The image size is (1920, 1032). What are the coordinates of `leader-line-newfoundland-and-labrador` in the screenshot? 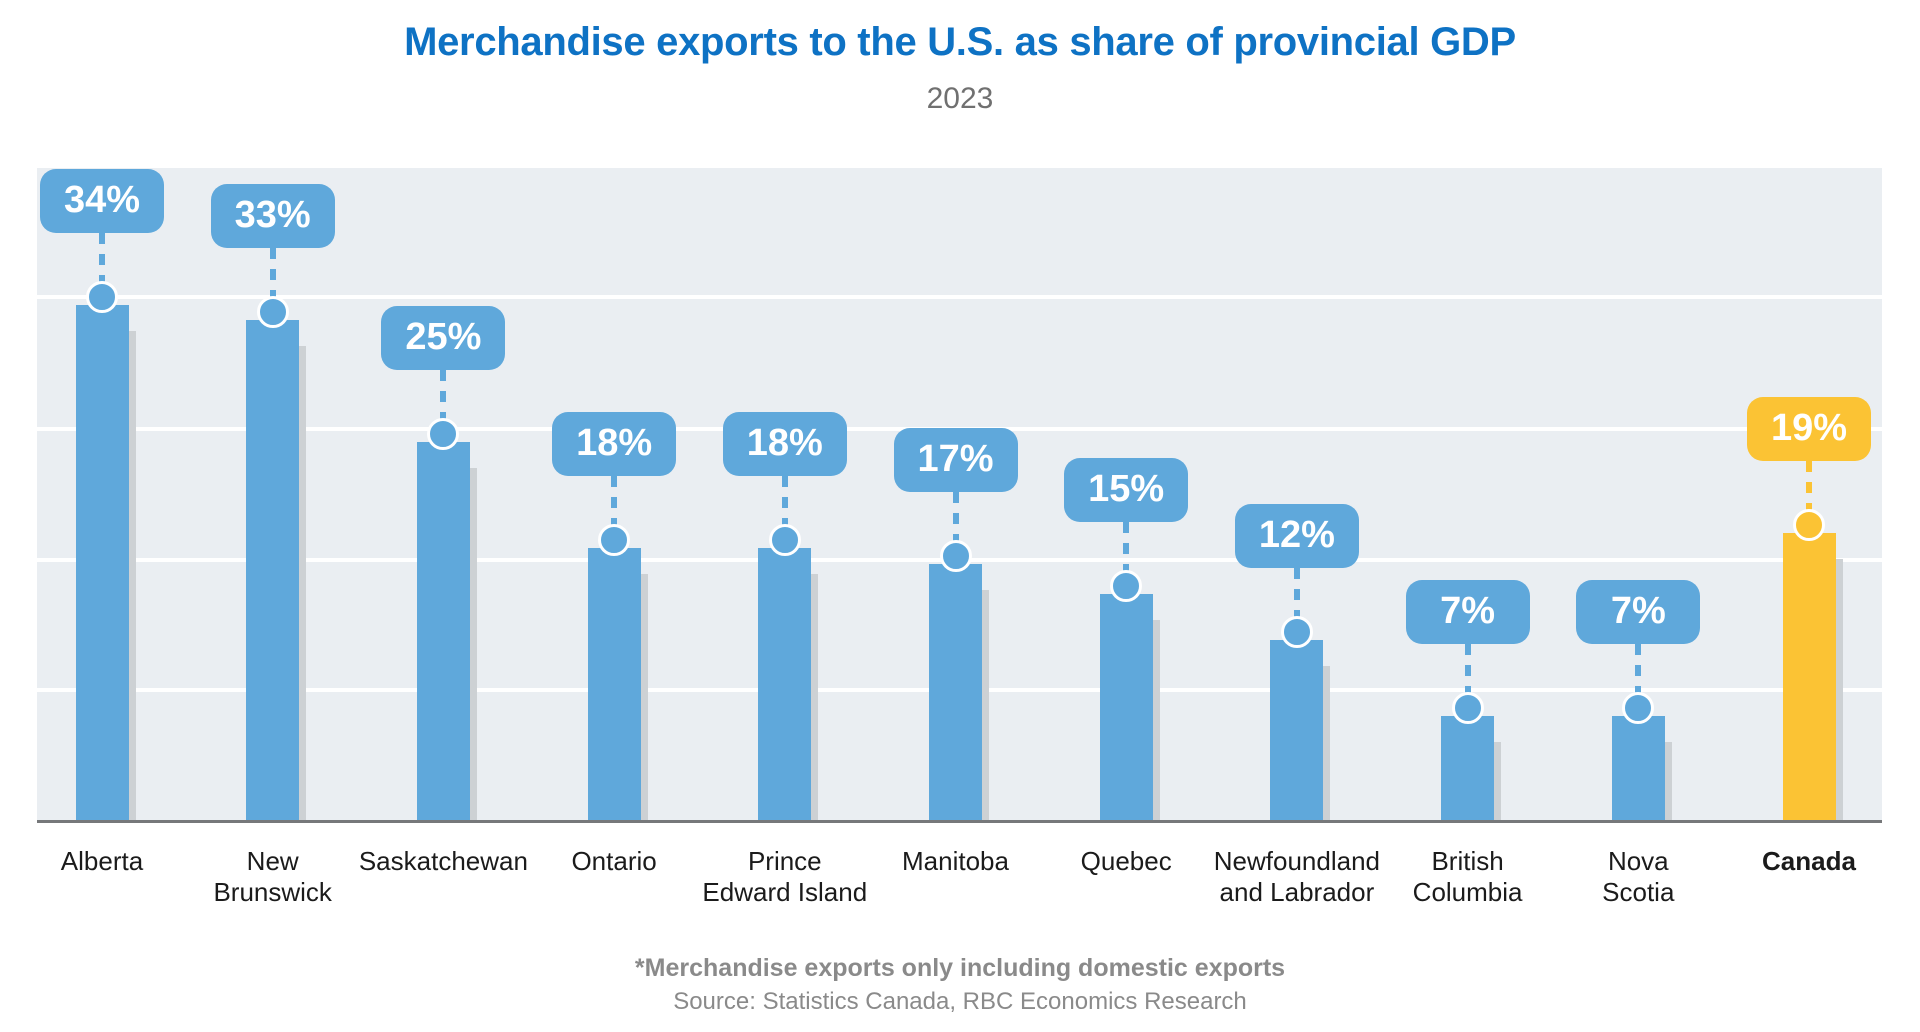 It's located at (1296, 592).